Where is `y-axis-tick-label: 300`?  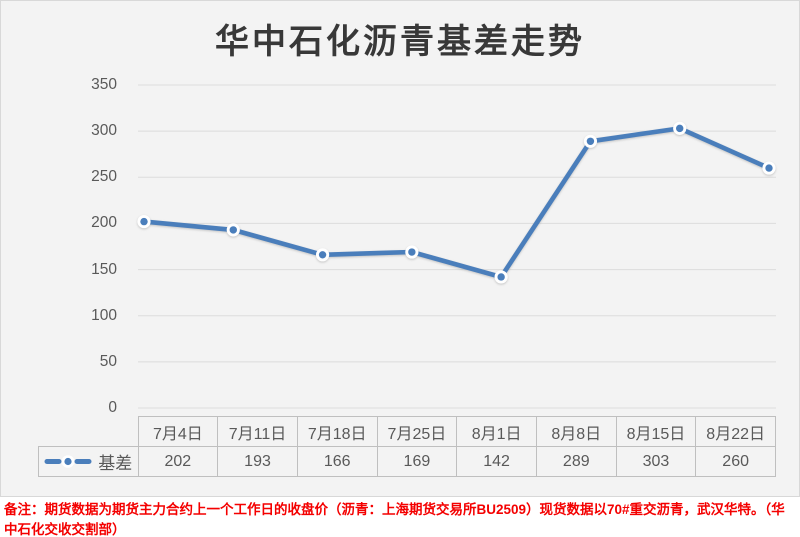 y-axis-tick-label: 300 is located at coordinates (104, 131).